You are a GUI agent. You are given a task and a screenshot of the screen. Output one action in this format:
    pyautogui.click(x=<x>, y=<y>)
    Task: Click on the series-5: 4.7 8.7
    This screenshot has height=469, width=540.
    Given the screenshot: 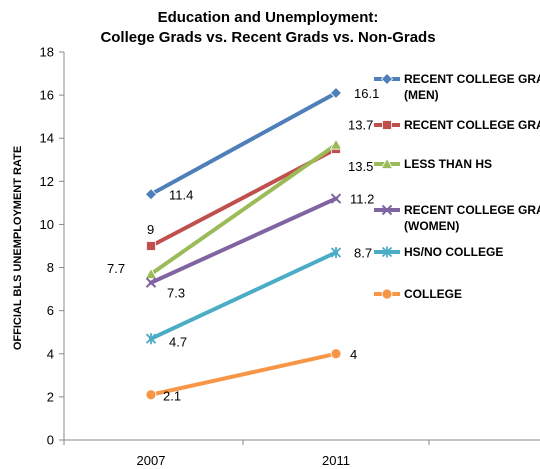 What is the action you would take?
    pyautogui.click(x=258, y=297)
    